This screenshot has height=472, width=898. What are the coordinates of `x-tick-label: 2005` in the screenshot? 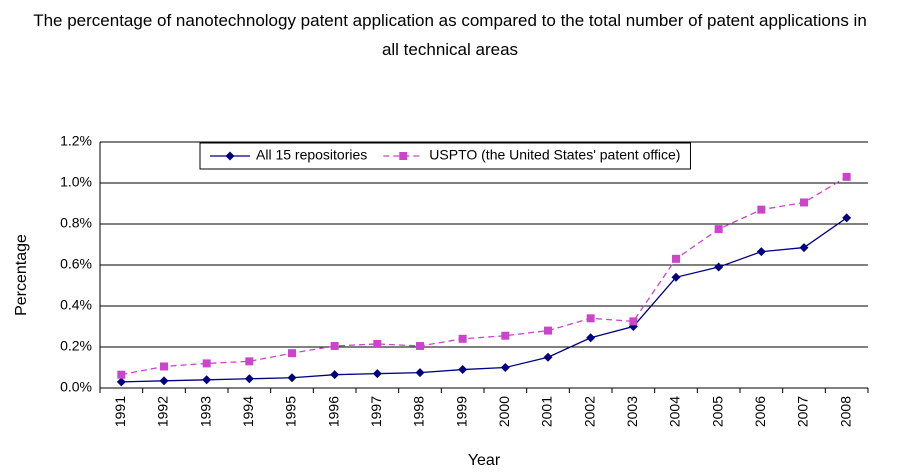 It's located at (717, 411).